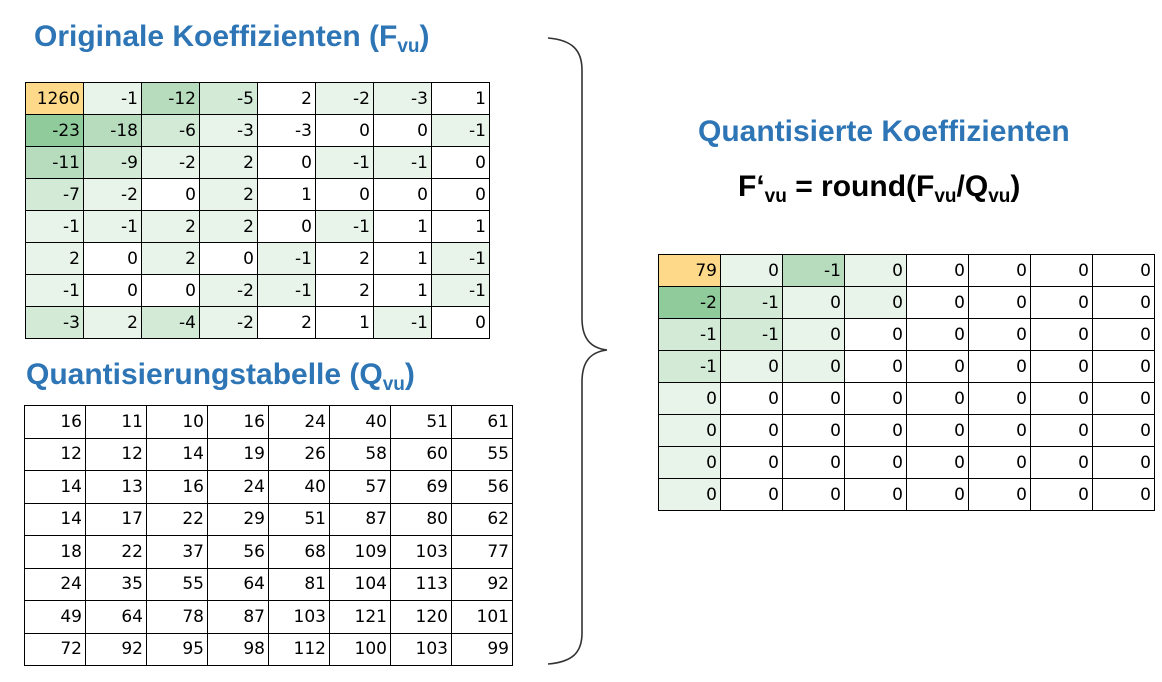  I want to click on table-cell: 10, so click(177, 422).